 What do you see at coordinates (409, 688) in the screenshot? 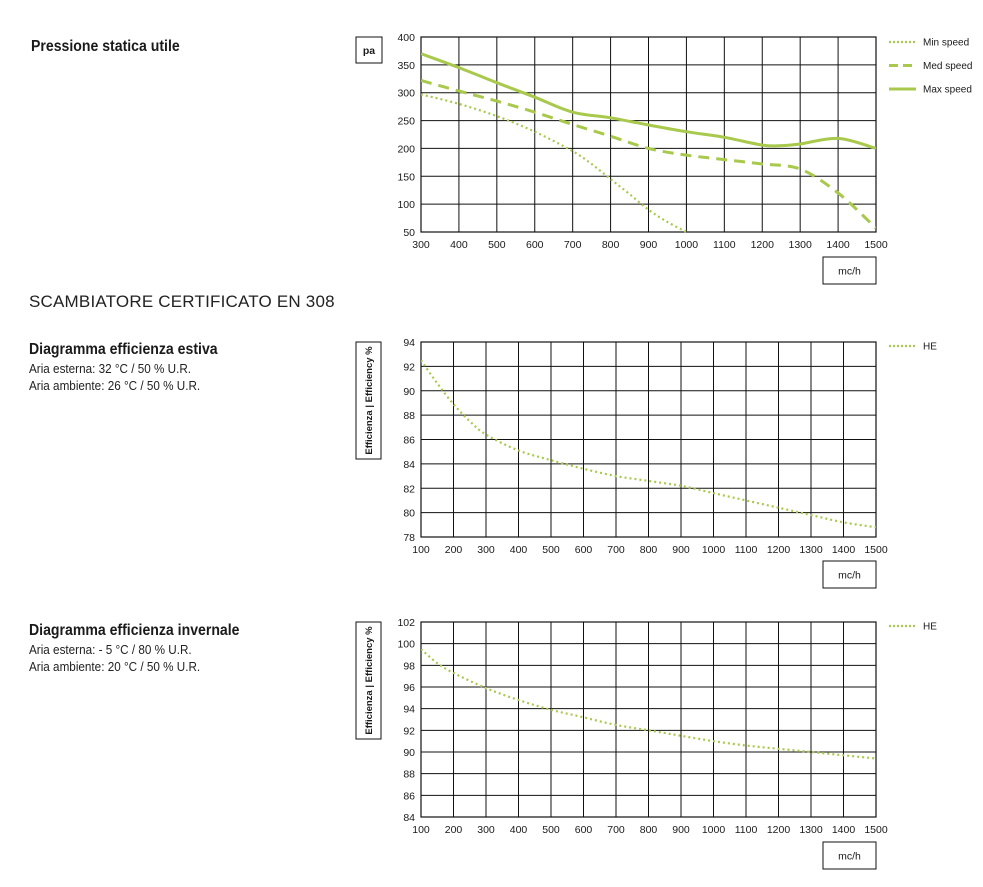
I see `y-tick-label: 96` at bounding box center [409, 688].